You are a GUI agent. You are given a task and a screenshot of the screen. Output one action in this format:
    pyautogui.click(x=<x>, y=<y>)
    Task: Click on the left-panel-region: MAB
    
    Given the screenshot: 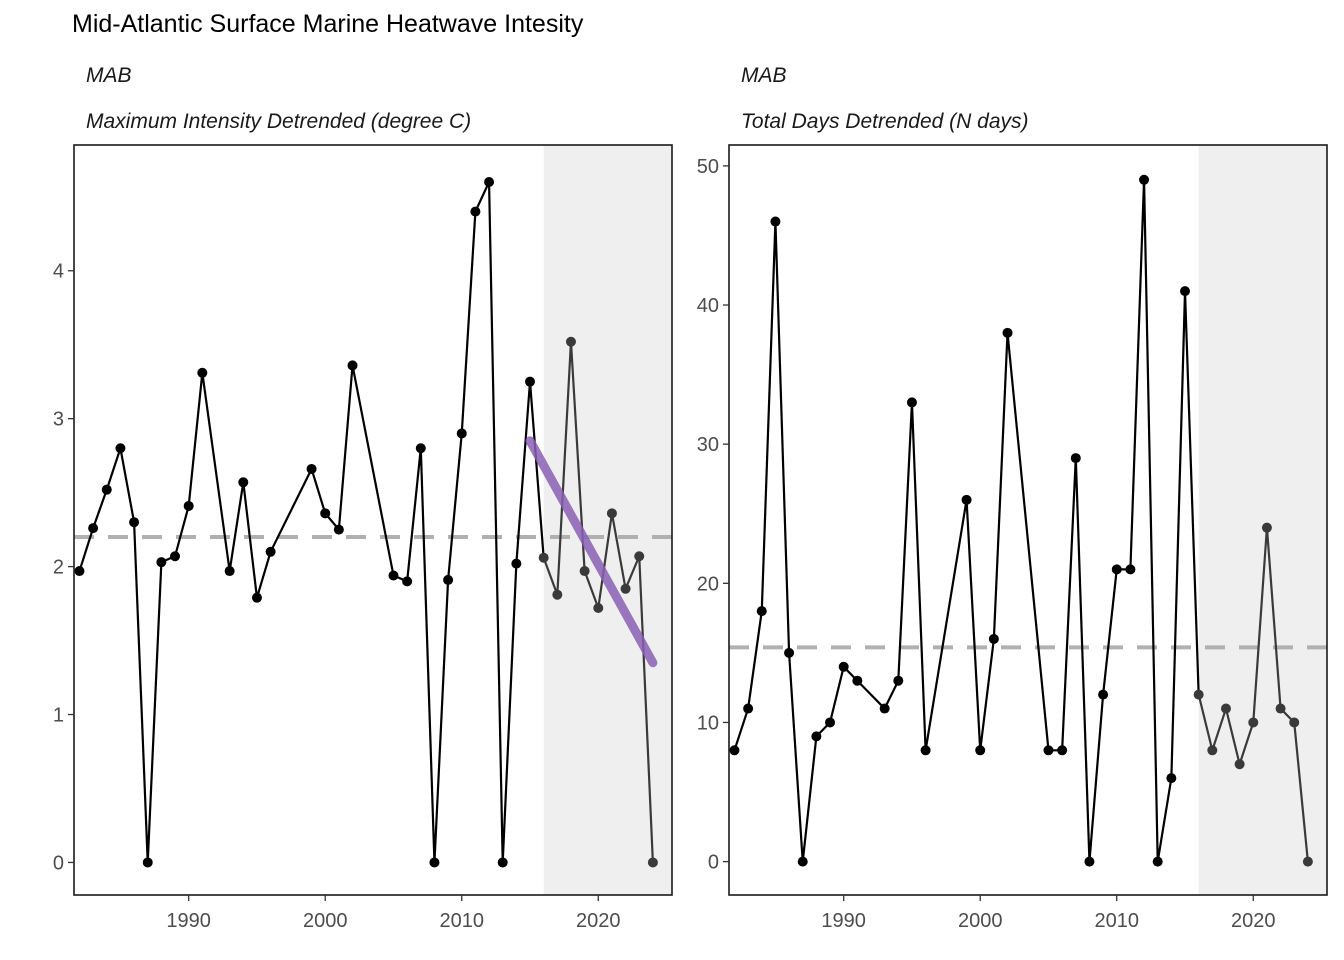 What is the action you would take?
    pyautogui.click(x=109, y=75)
    